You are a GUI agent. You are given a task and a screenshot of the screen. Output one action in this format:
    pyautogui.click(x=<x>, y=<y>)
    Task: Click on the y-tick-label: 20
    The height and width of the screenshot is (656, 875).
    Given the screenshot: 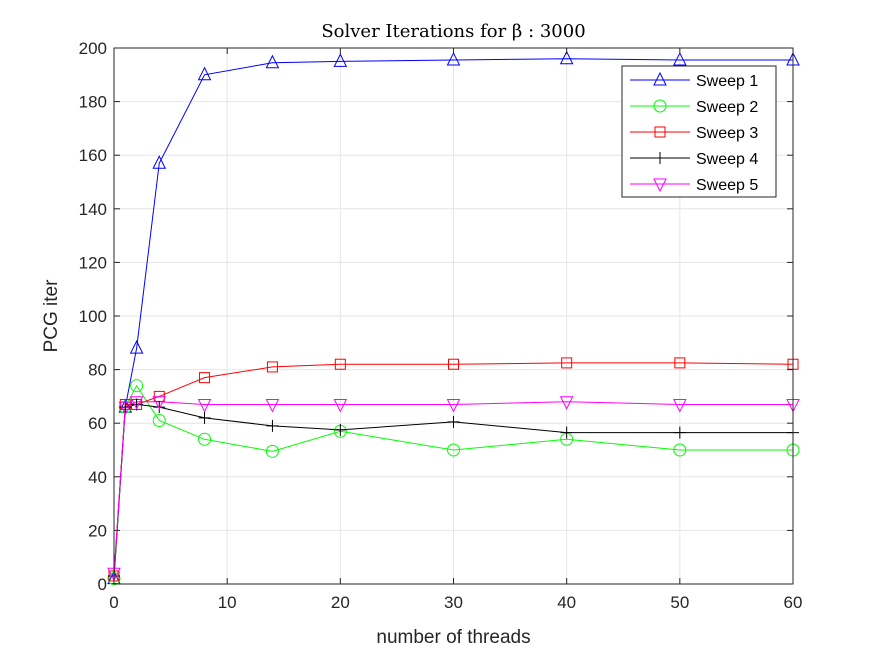 What is the action you would take?
    pyautogui.click(x=97, y=530)
    